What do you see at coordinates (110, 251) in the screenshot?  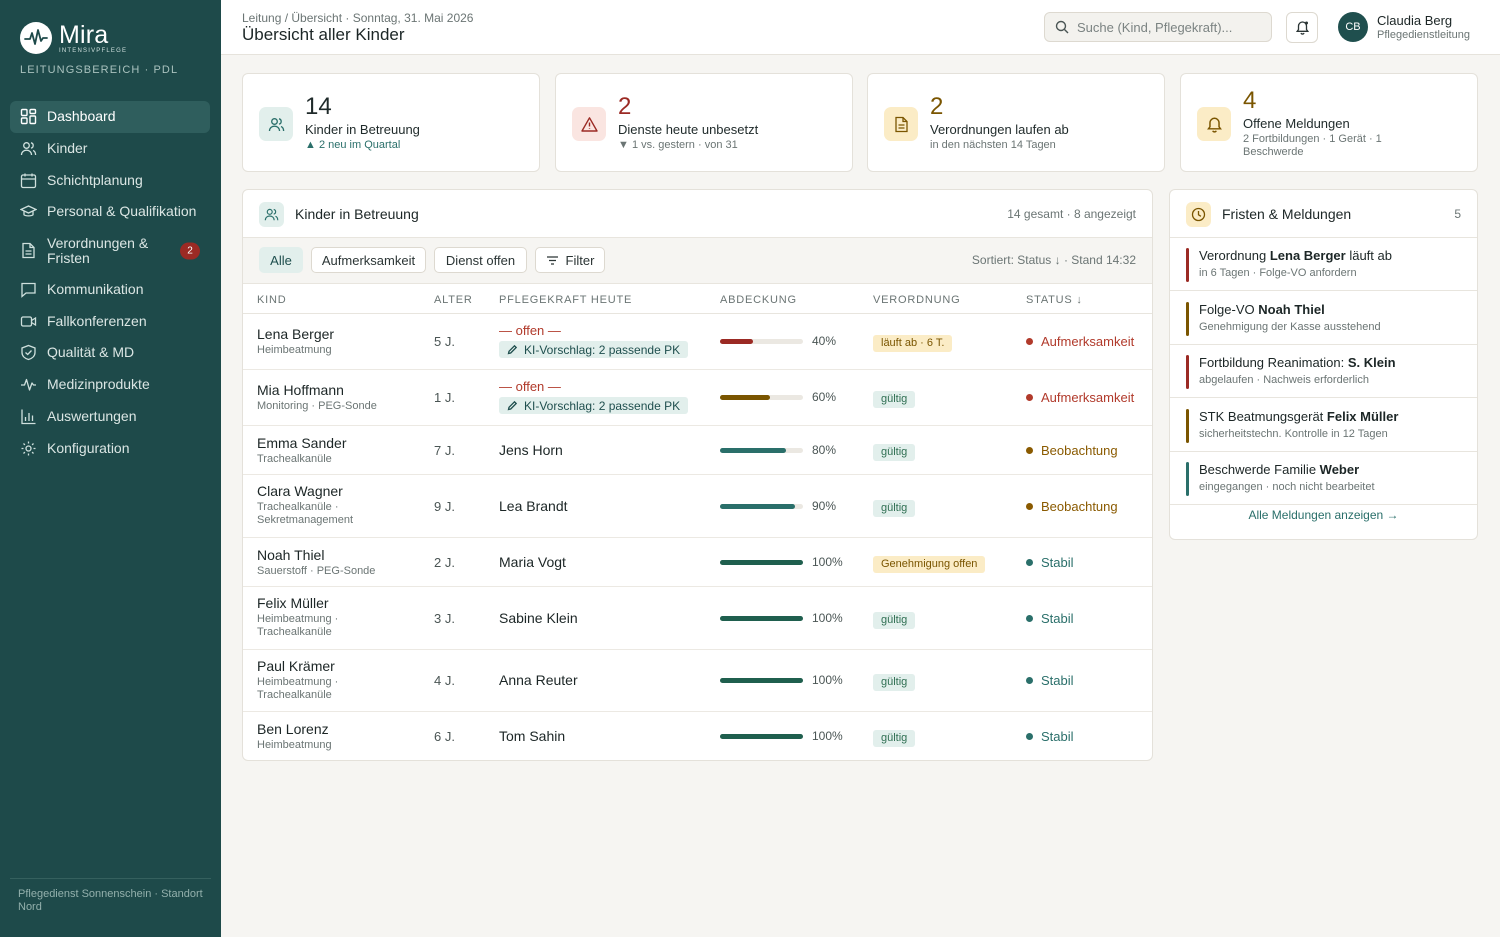 I see `sidebar-item-verordnungen: Verordnungen & Fristen 2` at bounding box center [110, 251].